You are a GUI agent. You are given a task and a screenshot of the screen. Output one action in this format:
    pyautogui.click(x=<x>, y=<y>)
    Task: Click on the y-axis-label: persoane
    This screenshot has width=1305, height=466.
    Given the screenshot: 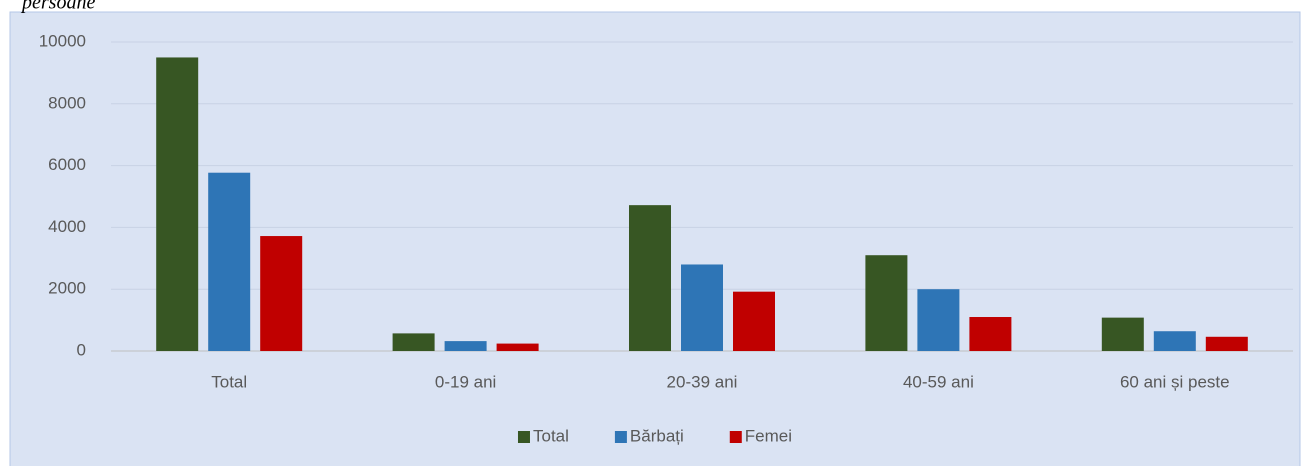 What is the action you would take?
    pyautogui.click(x=57, y=7)
    